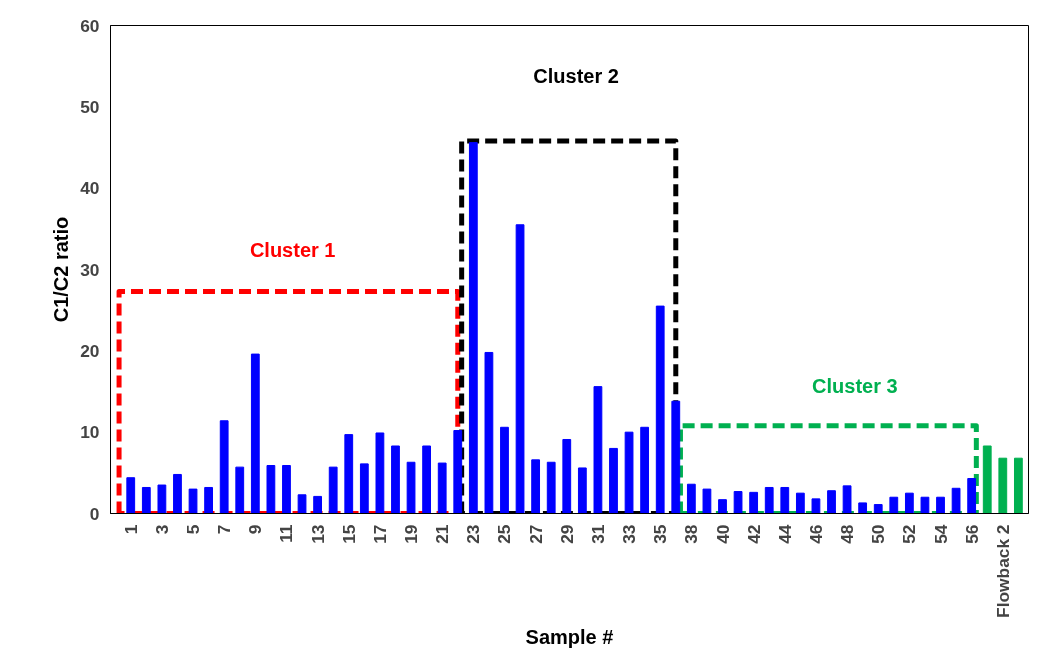  Describe the element at coordinates (130, 529) in the screenshot. I see `x-tick-label: 1` at that location.